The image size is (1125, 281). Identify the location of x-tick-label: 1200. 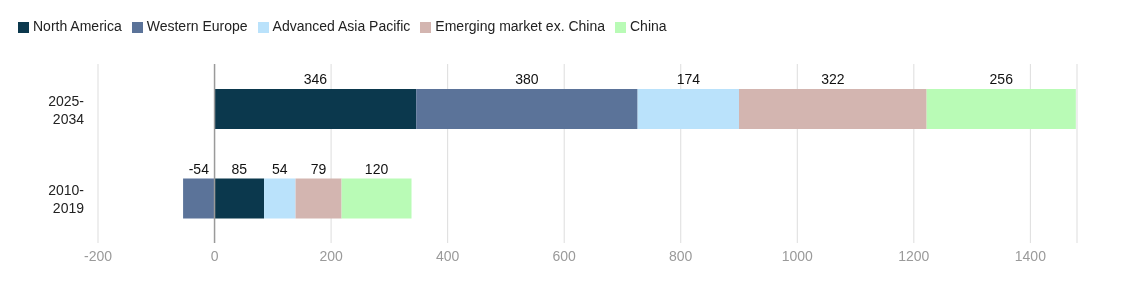
(914, 255).